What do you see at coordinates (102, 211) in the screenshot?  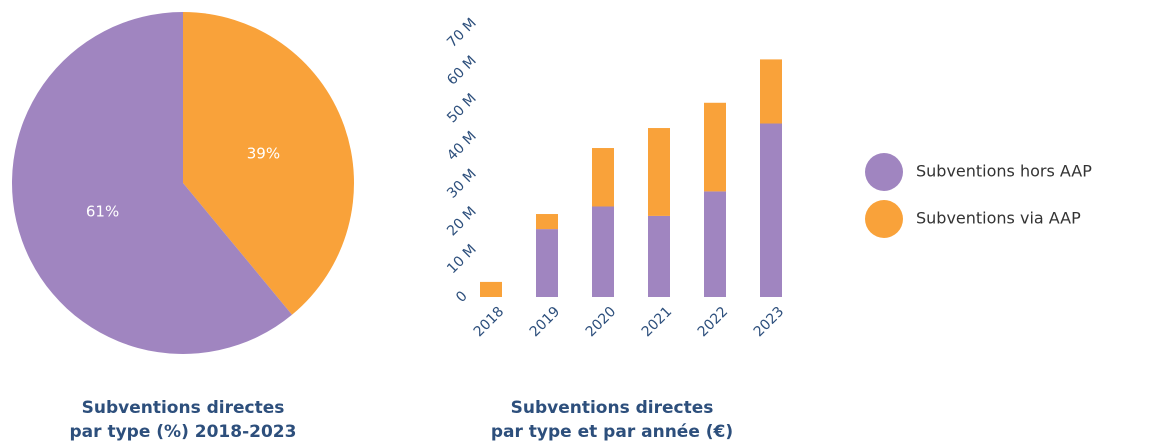 I see `slice-label: 61%` at bounding box center [102, 211].